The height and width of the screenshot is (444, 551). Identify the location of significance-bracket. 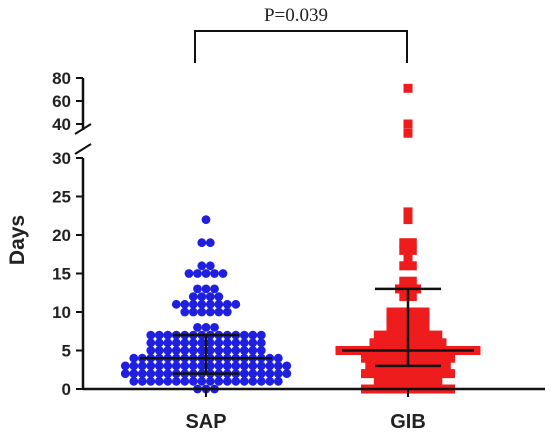
(301, 46).